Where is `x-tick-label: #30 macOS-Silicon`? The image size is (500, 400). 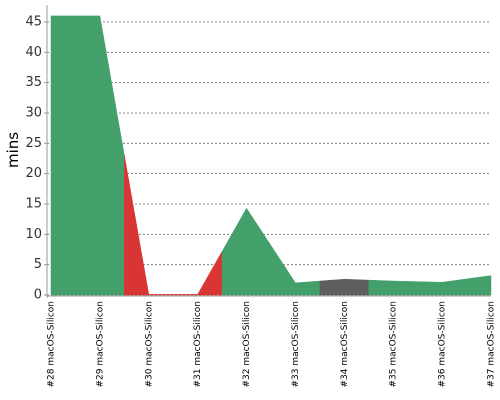
x-tick-label: #30 macOS-Silicon is located at coordinates (149, 344).